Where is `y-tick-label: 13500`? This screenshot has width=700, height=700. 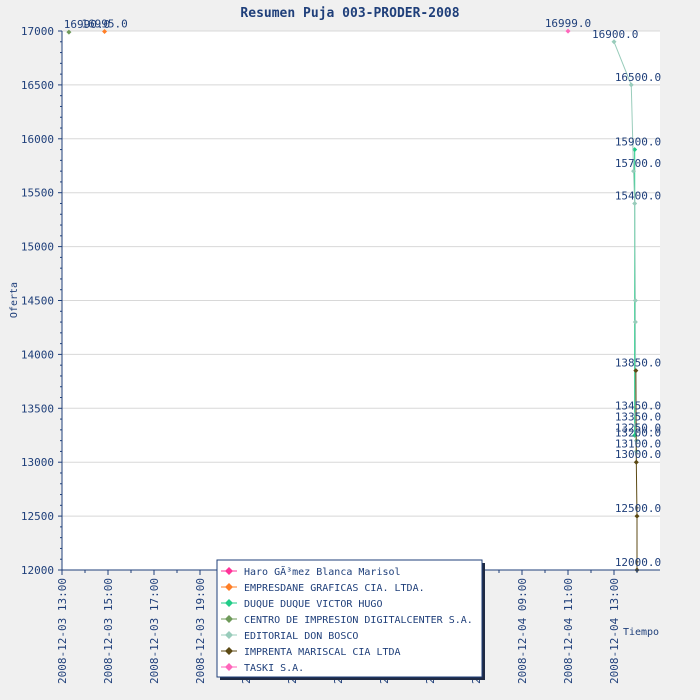
y-tick-label: 13500 is located at coordinates (37, 408).